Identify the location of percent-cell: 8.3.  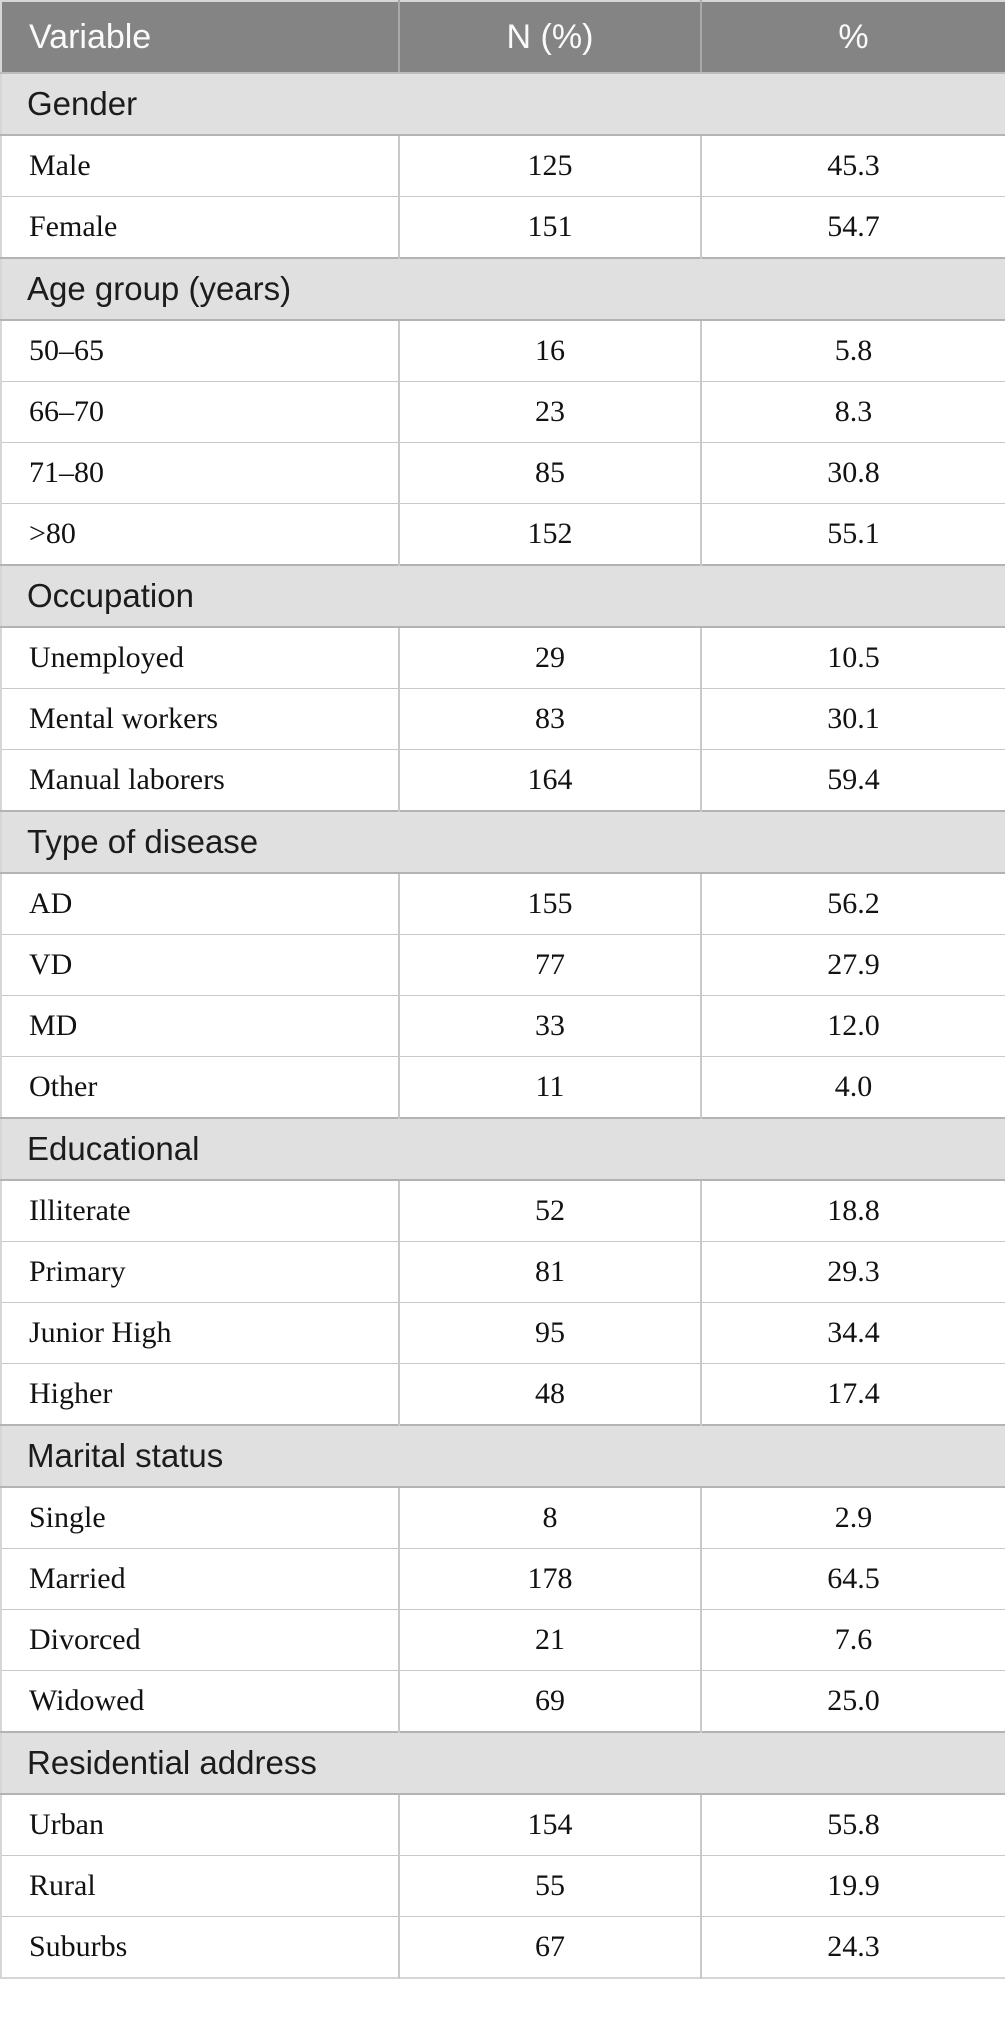
(852, 412).